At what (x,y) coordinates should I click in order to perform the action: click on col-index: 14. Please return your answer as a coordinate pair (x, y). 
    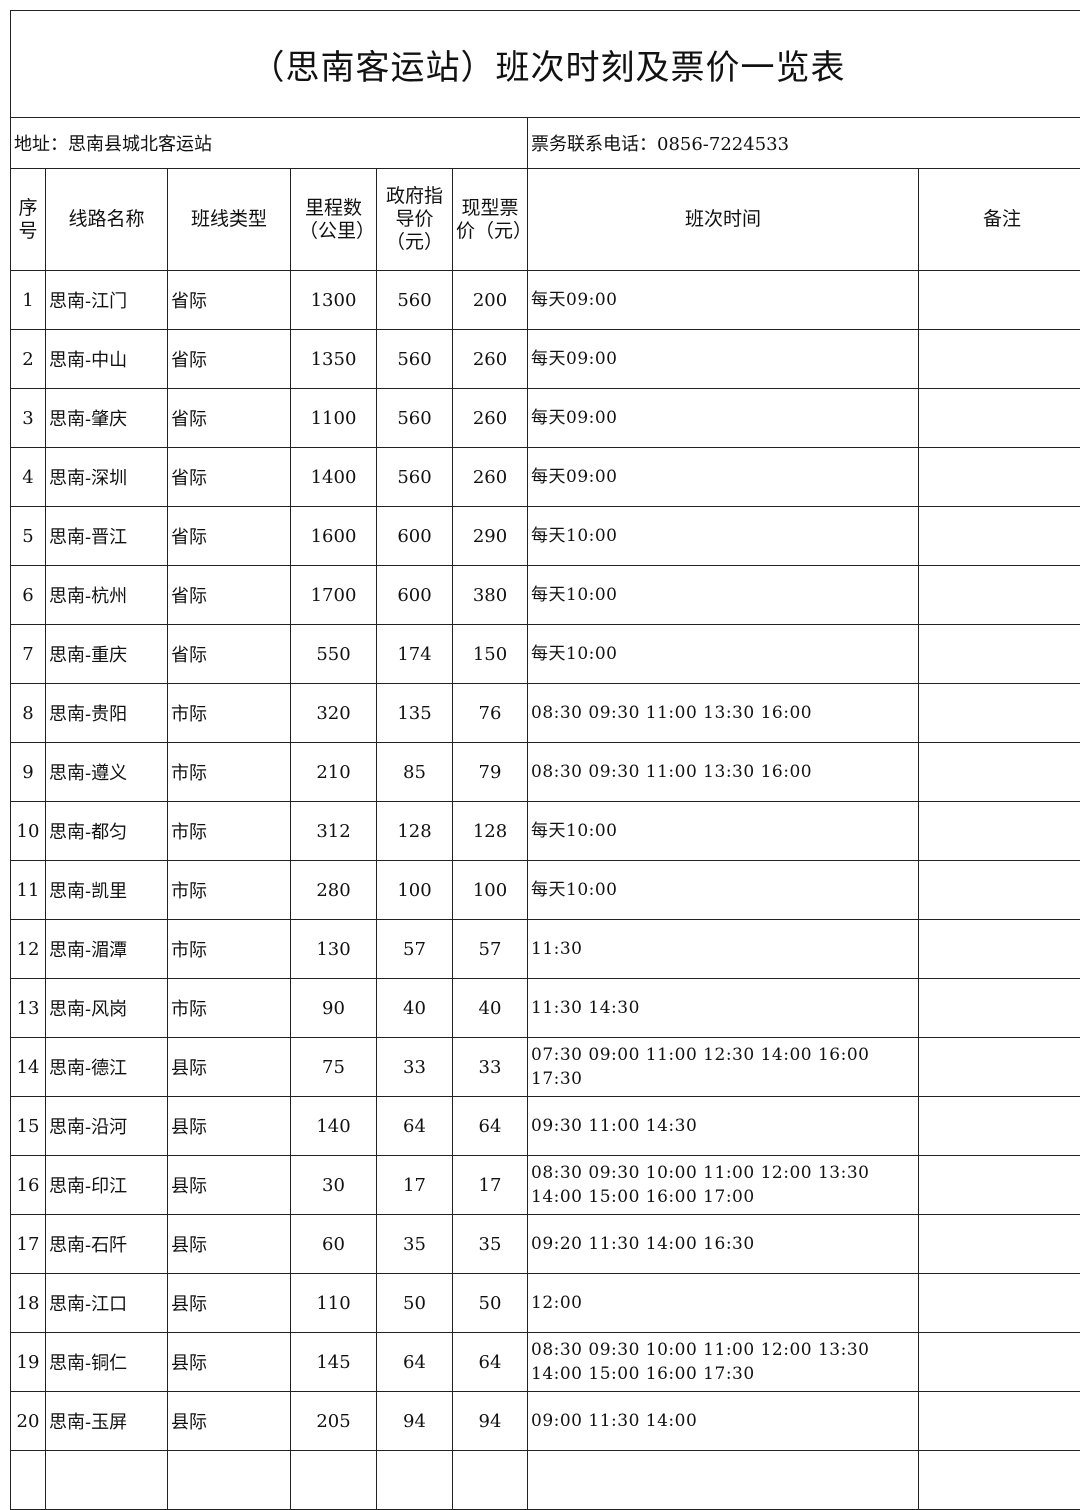
    Looking at the image, I should click on (28, 1067).